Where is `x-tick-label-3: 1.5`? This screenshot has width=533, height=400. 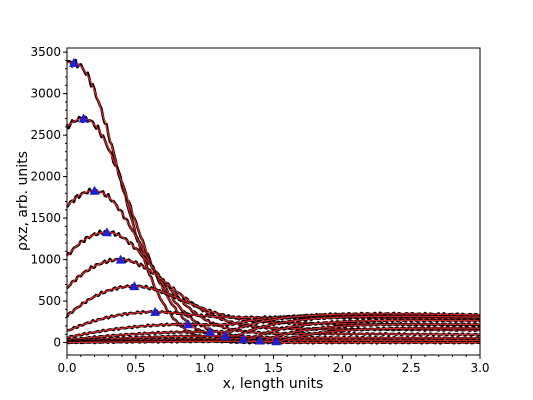 x-tick-label-3: 1.5 is located at coordinates (273, 368).